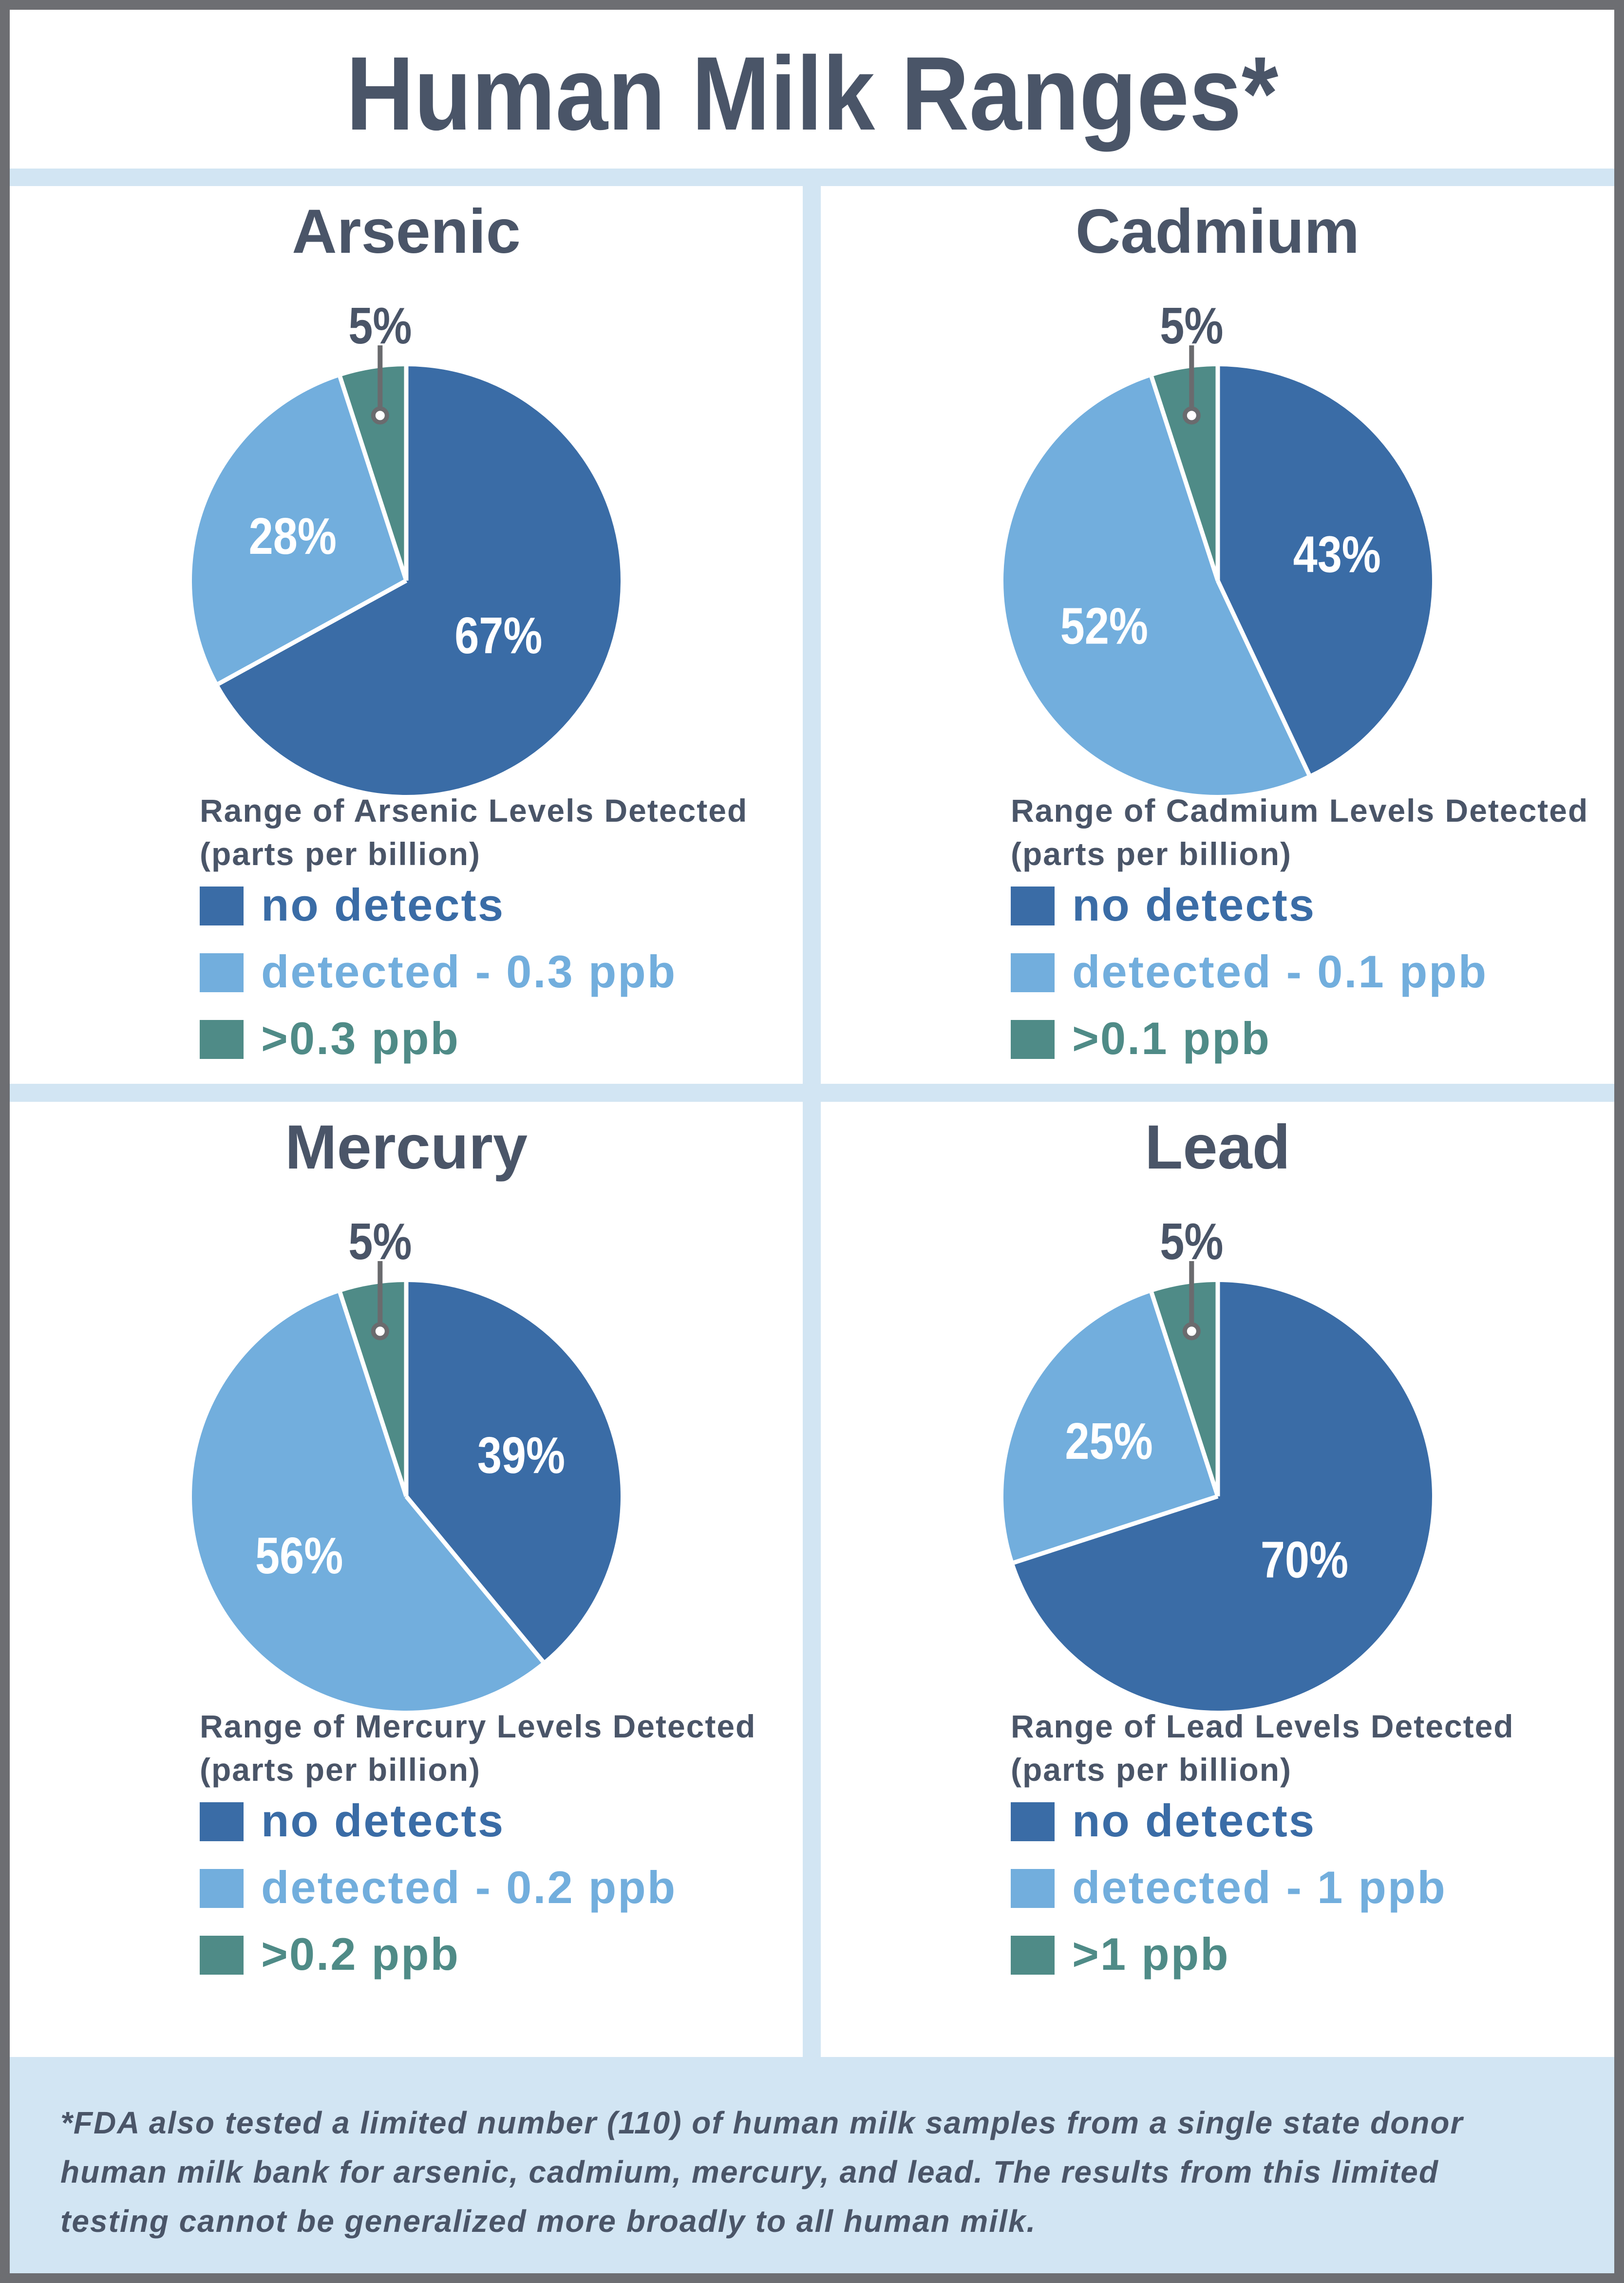 The image size is (1624, 2283). I want to click on mercury-pie-chart: 39% 56% 5%, so click(406, 1466).